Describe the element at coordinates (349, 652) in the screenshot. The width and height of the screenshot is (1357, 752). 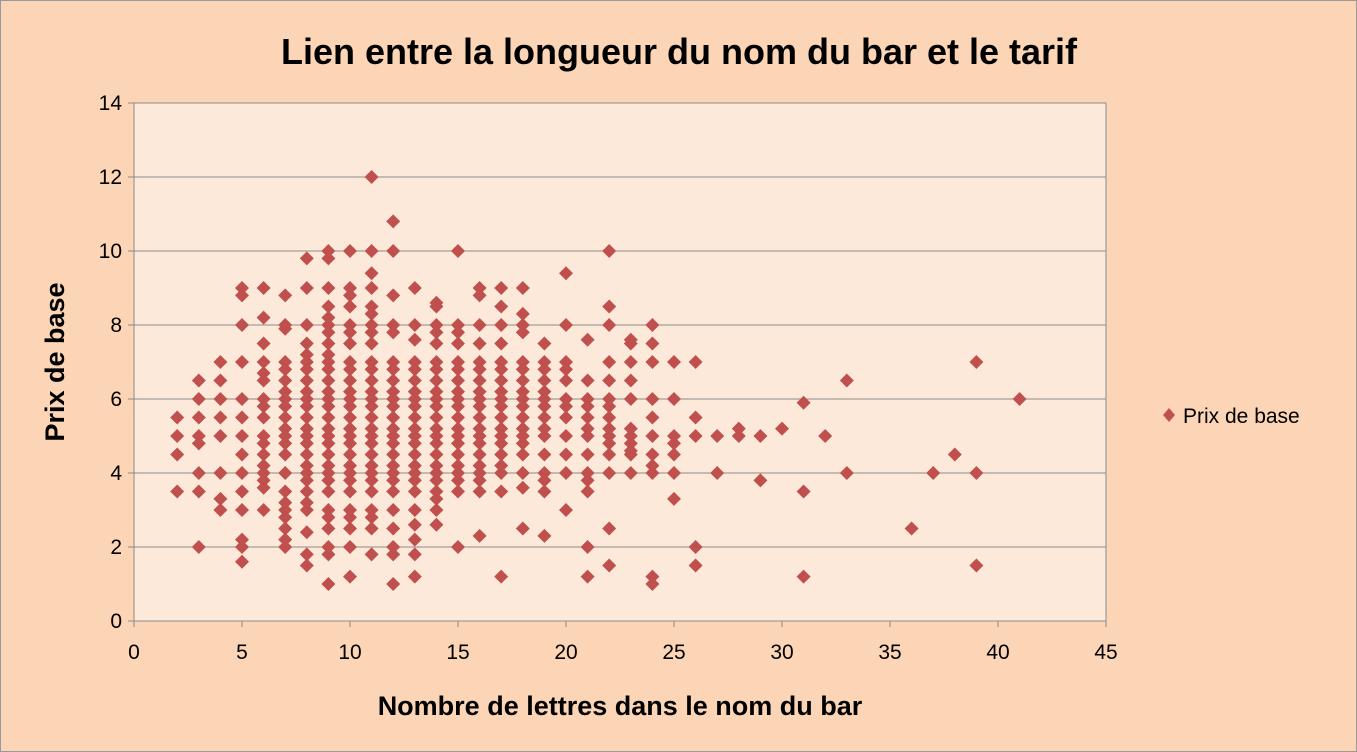
I see `x-tick-label: 10` at that location.